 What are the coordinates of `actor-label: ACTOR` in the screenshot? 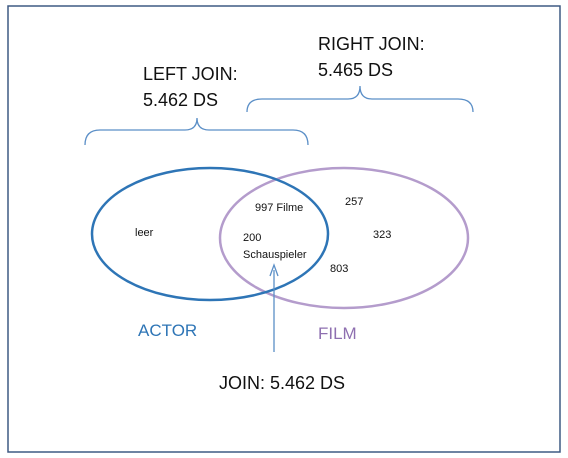 It's located at (167, 330).